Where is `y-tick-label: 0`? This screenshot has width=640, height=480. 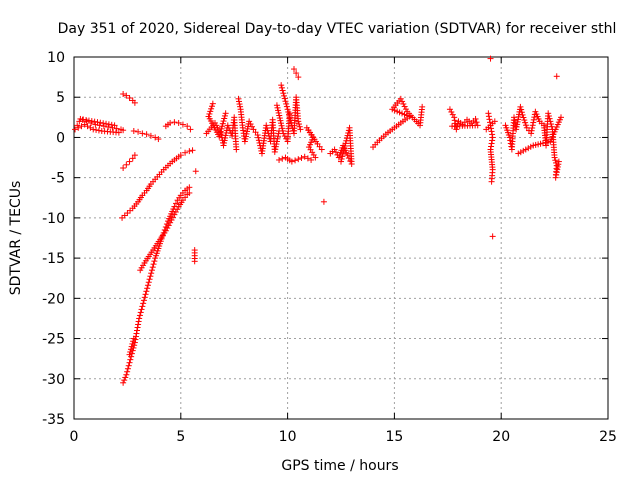
y-tick-label: 0 is located at coordinates (60, 138).